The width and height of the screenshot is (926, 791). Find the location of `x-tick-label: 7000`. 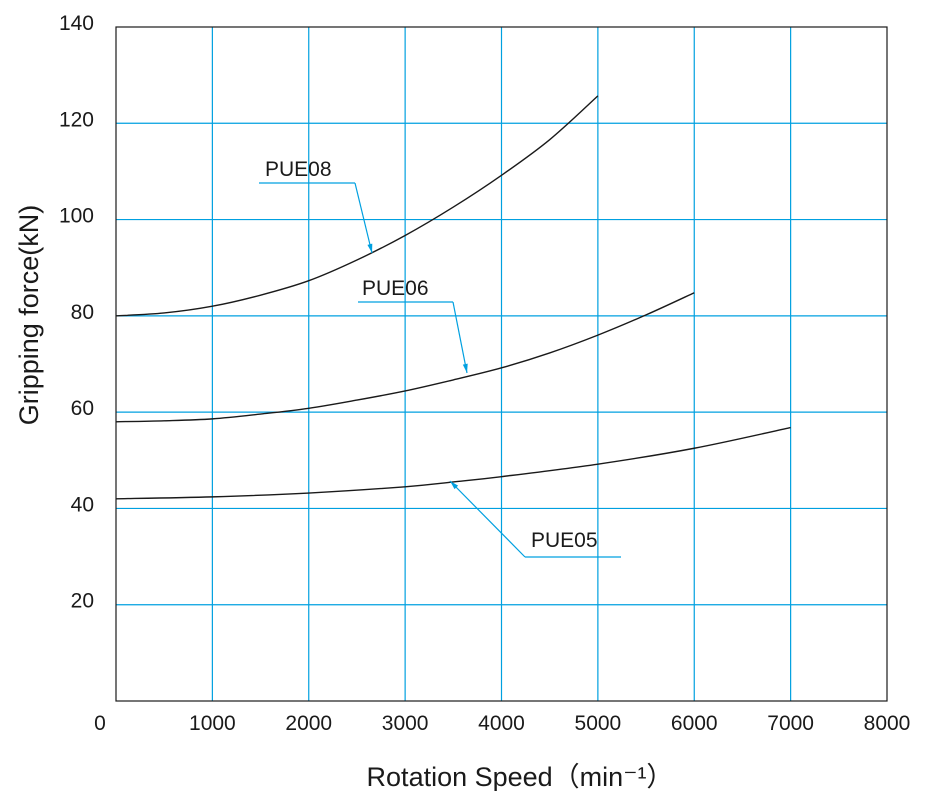

x-tick-label: 7000 is located at coordinates (790, 723).